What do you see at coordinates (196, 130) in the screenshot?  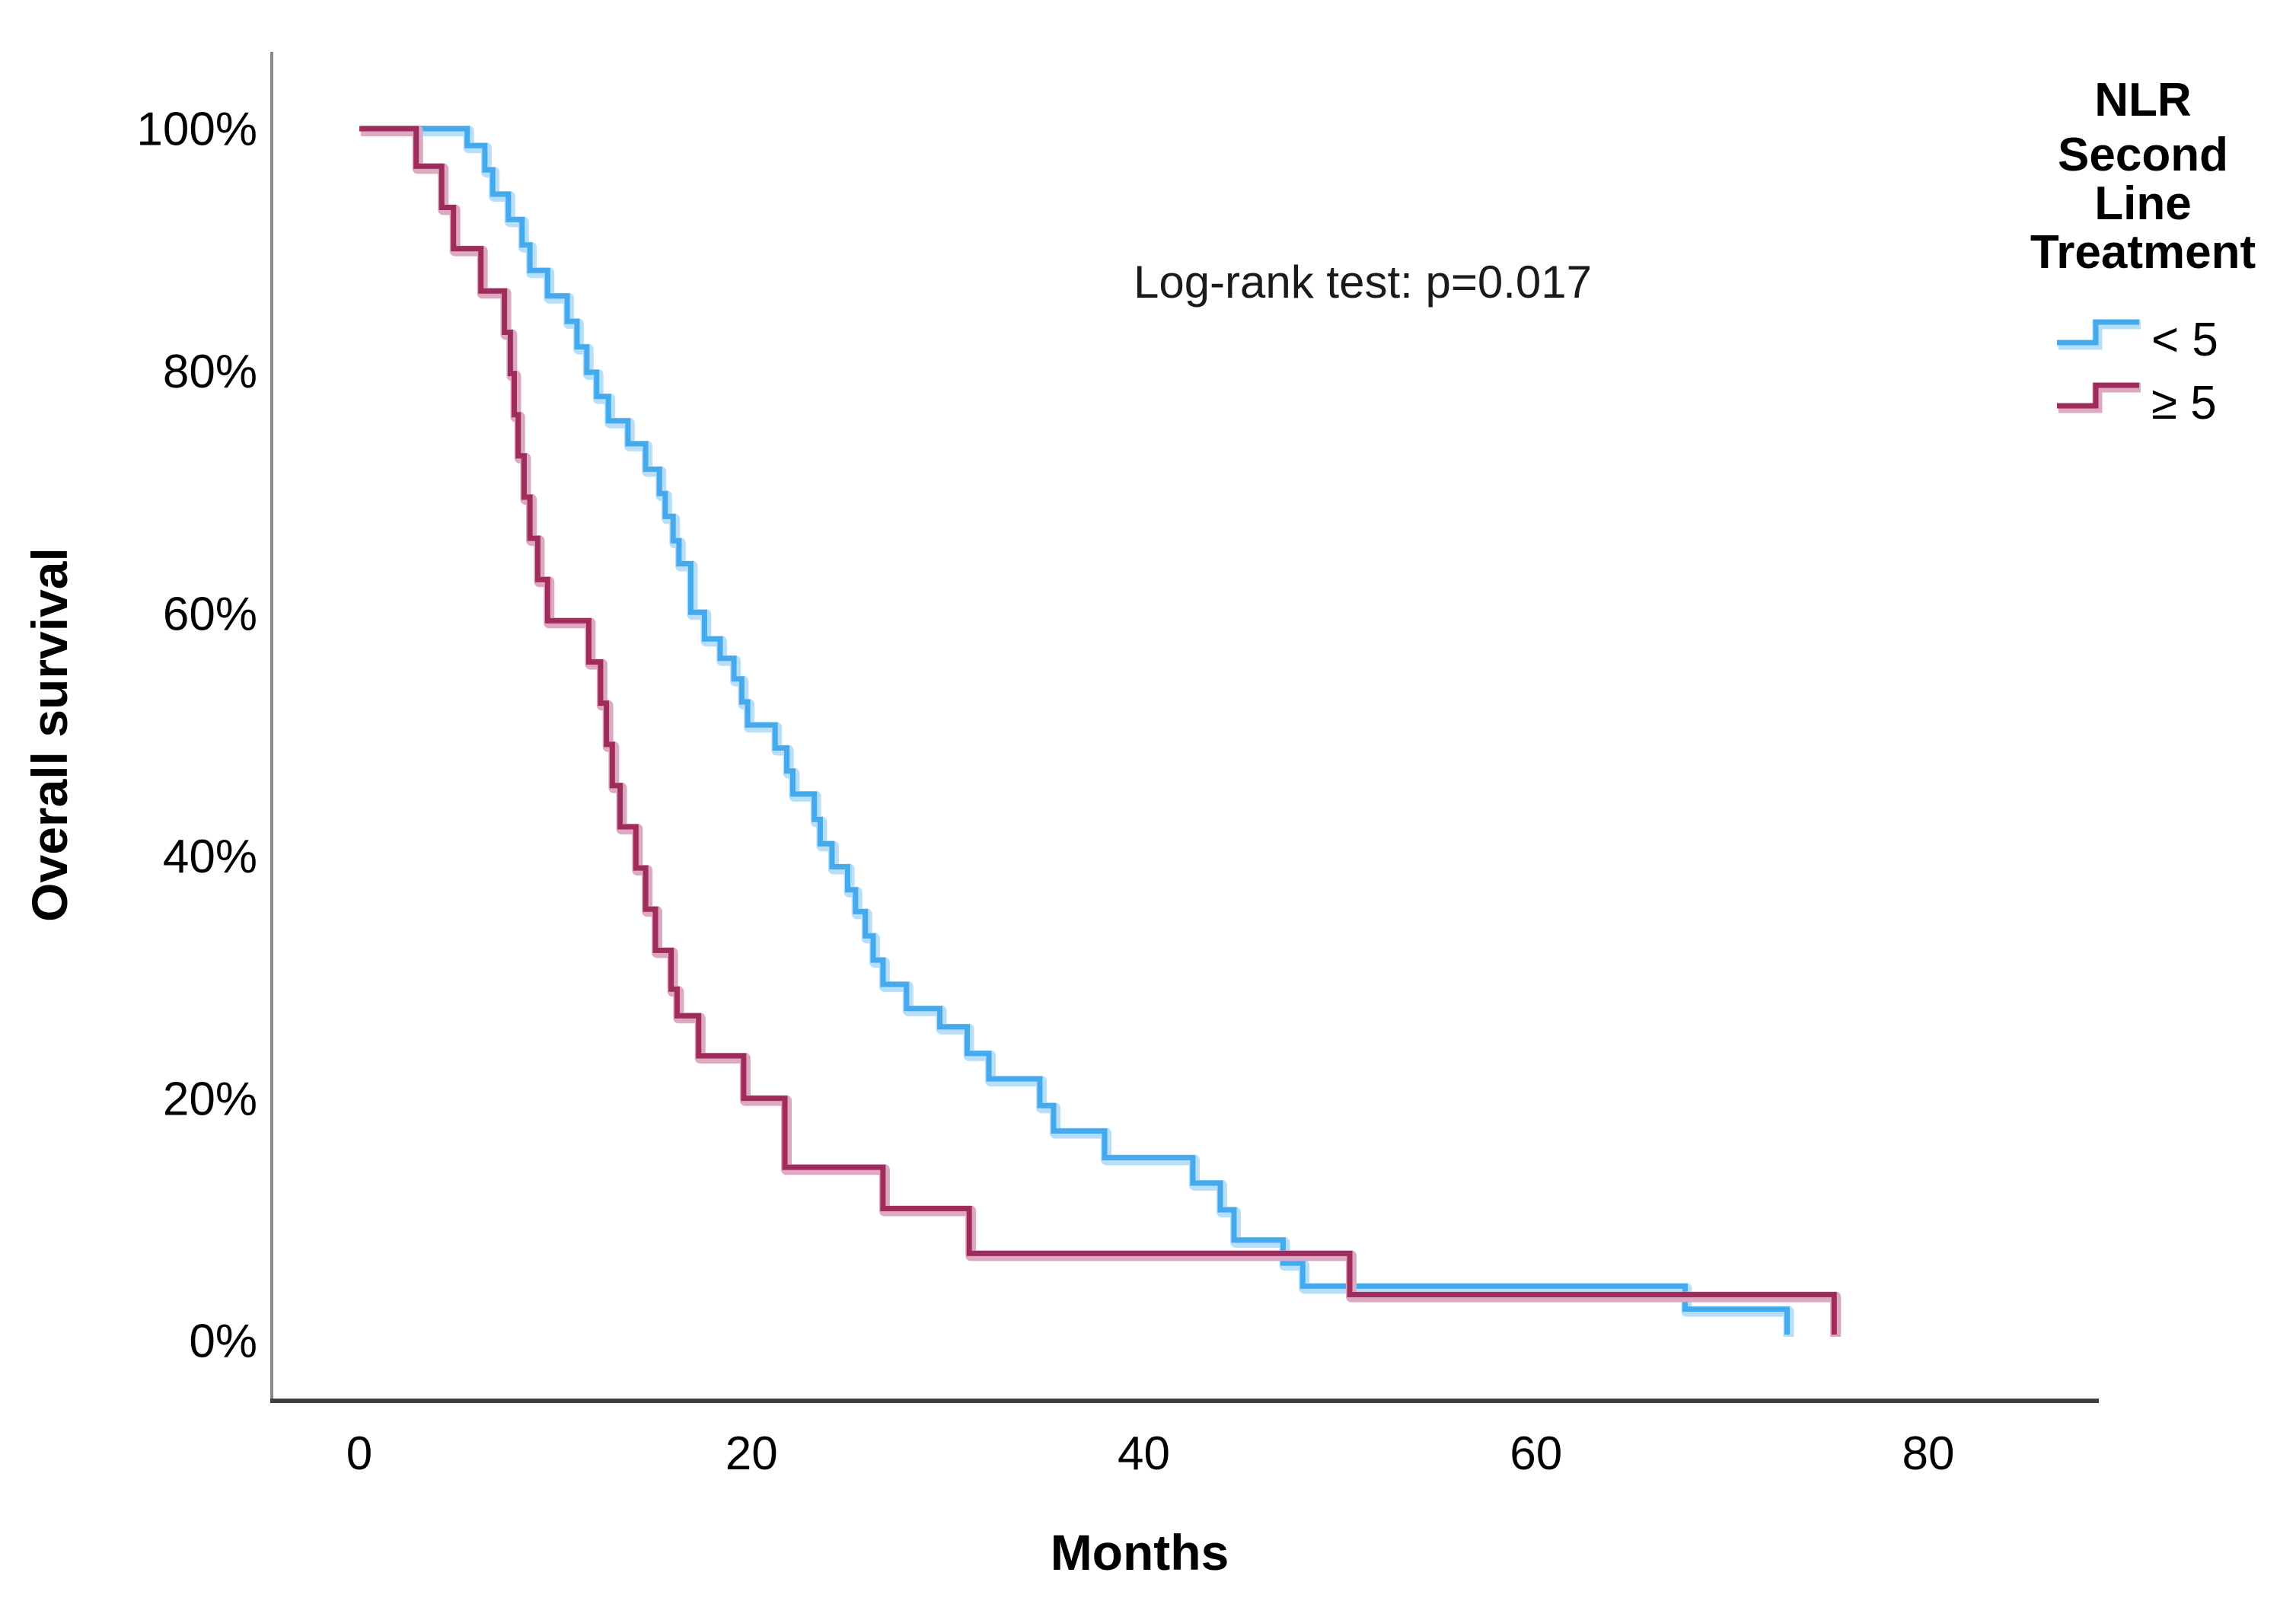 I see `y-tick-label: 100%` at bounding box center [196, 130].